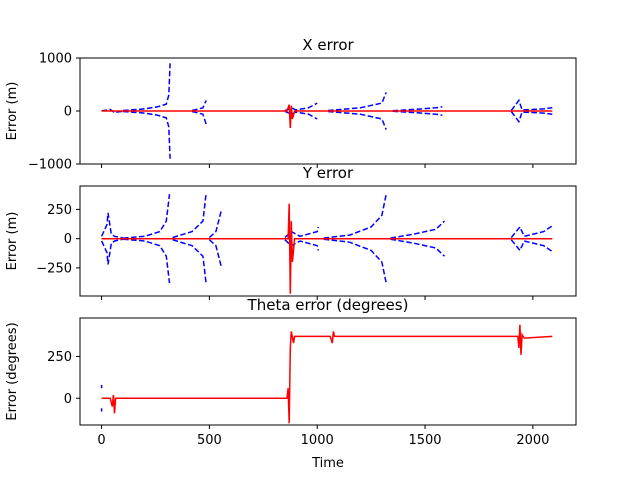 The height and width of the screenshot is (480, 640). Describe the element at coordinates (424, 440) in the screenshot. I see `x-tick-label: 1500` at that location.